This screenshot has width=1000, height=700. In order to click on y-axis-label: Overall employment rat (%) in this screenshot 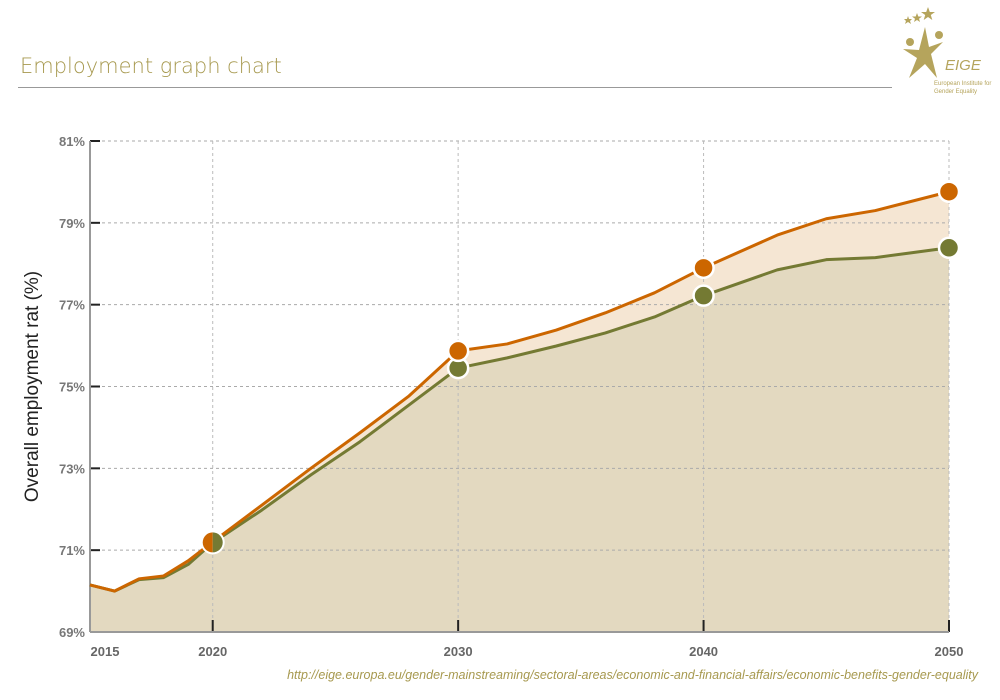, I will do `click(32, 386)`.